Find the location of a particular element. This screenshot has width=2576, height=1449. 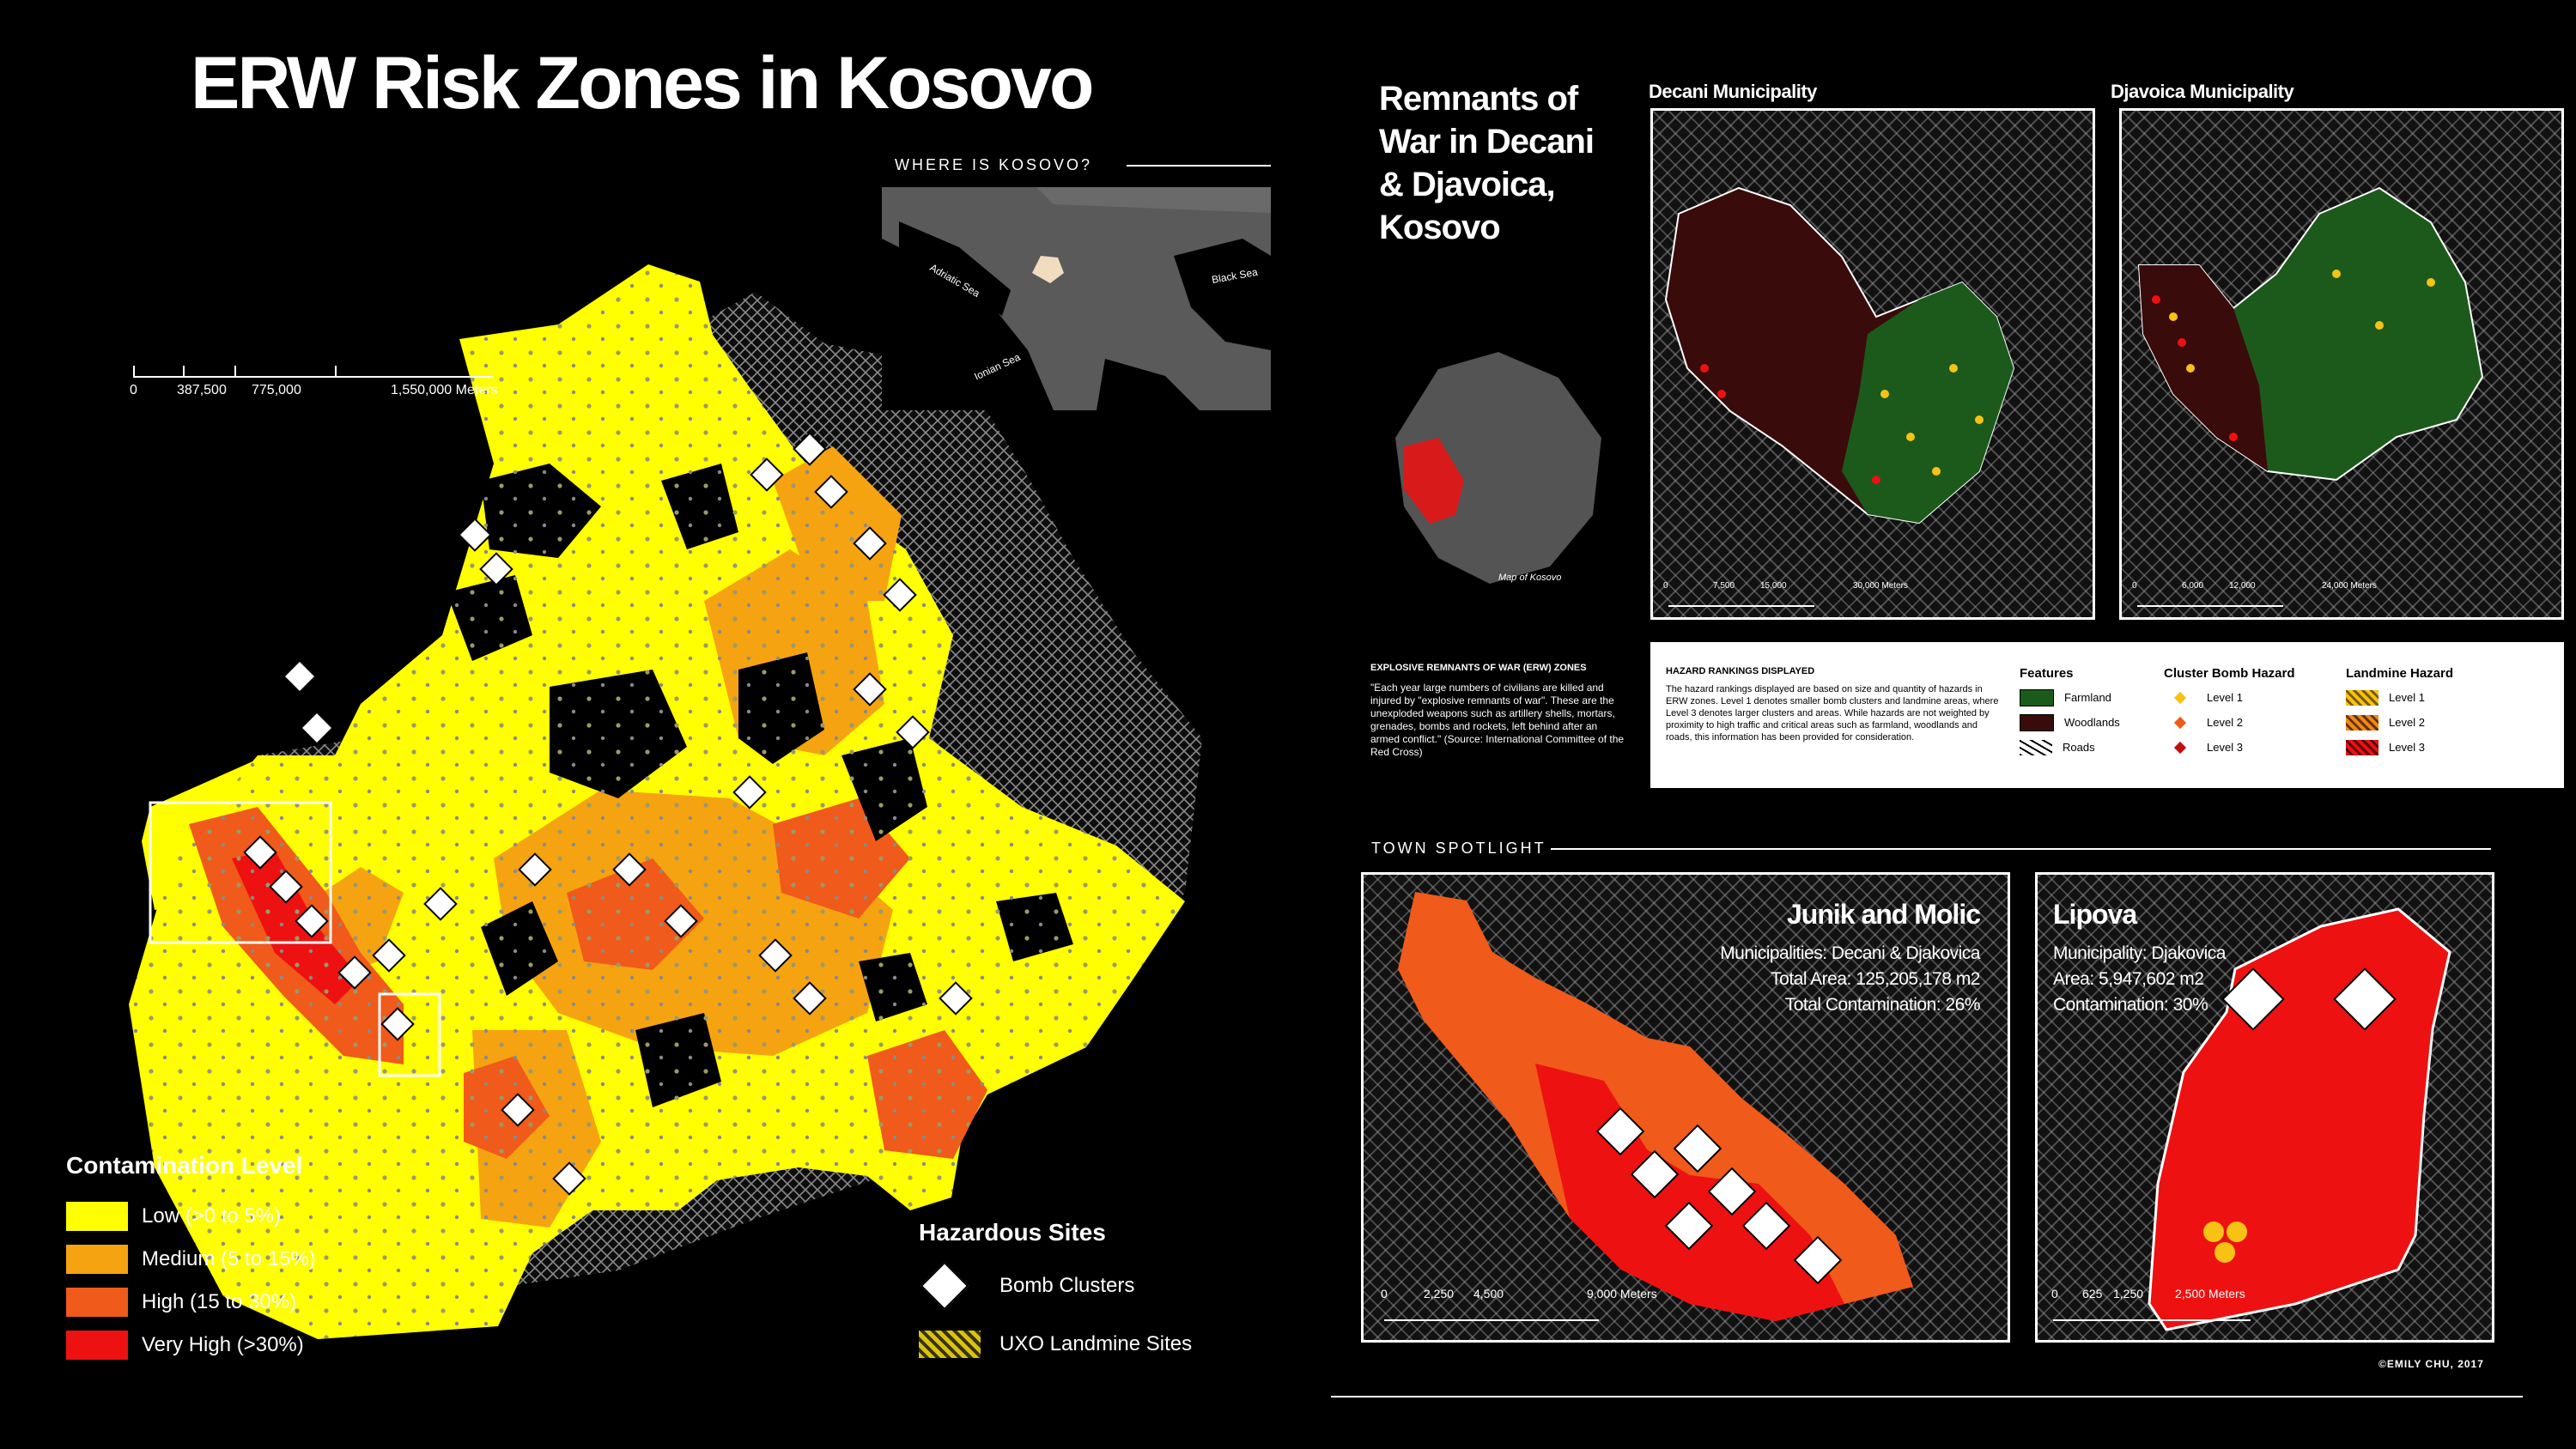

lipova-title: Lipova is located at coordinates (2095, 914).